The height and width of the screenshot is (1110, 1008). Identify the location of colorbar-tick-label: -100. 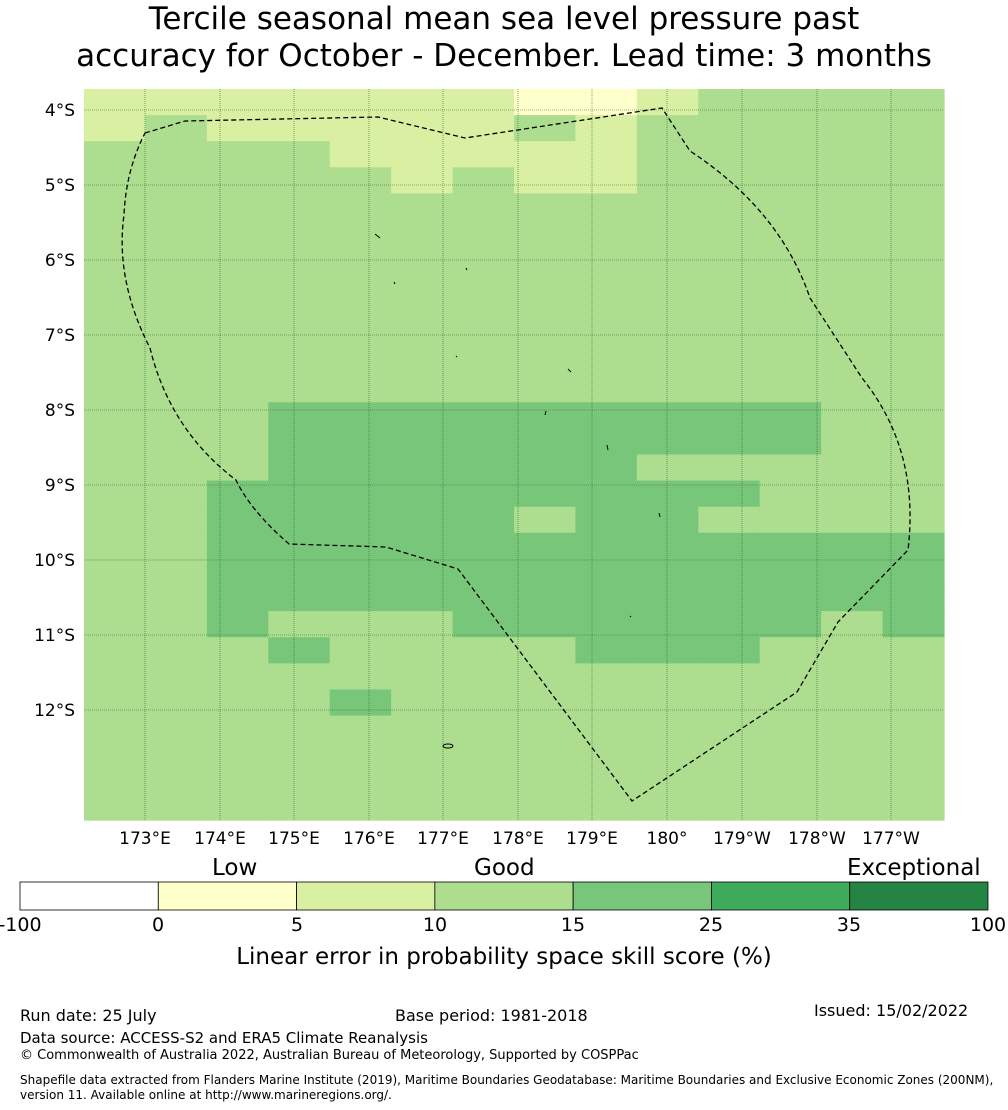
(21, 925).